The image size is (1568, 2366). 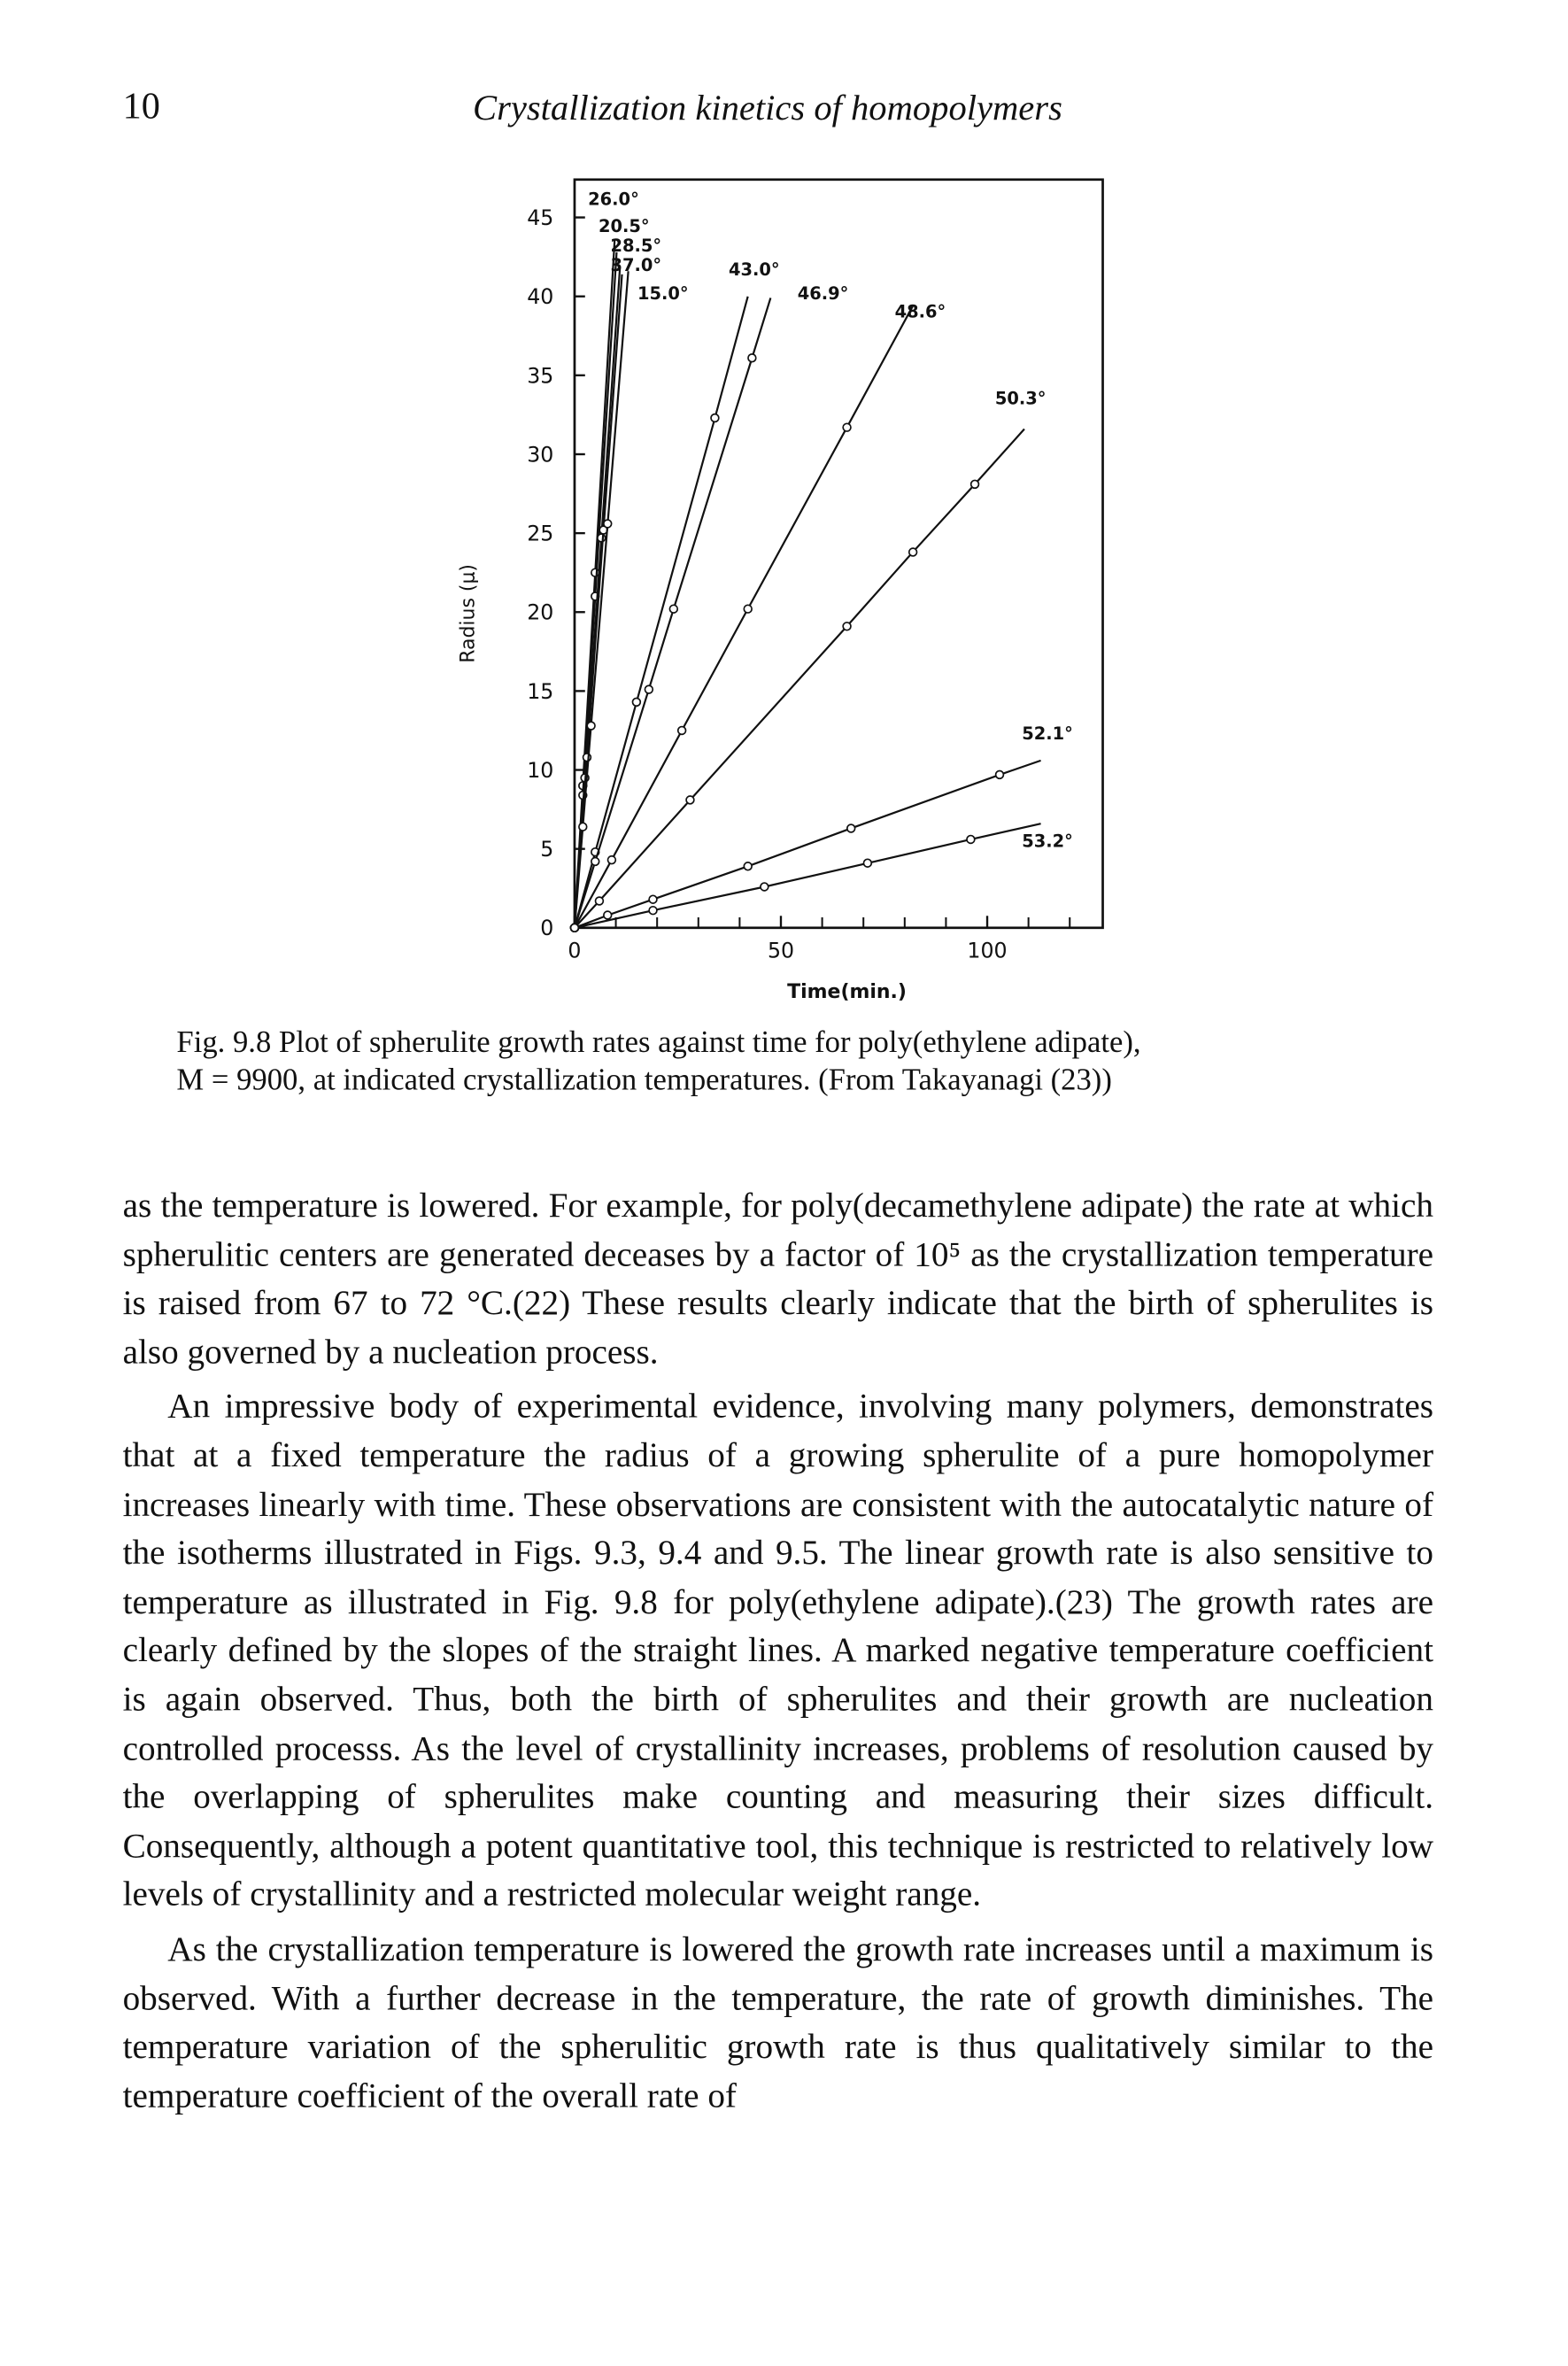 I want to click on series-label: 48.6°, so click(x=920, y=311).